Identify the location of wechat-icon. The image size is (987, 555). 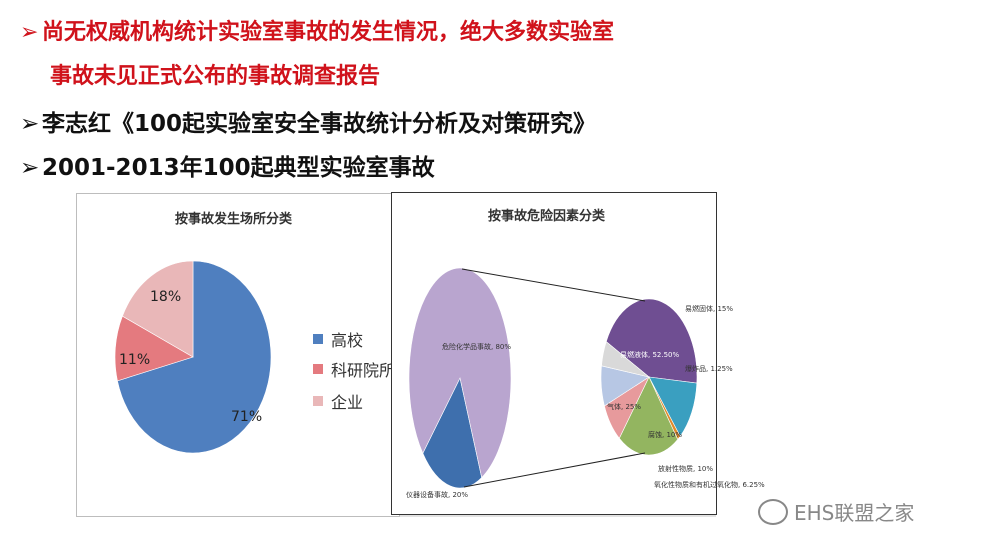
(773, 511).